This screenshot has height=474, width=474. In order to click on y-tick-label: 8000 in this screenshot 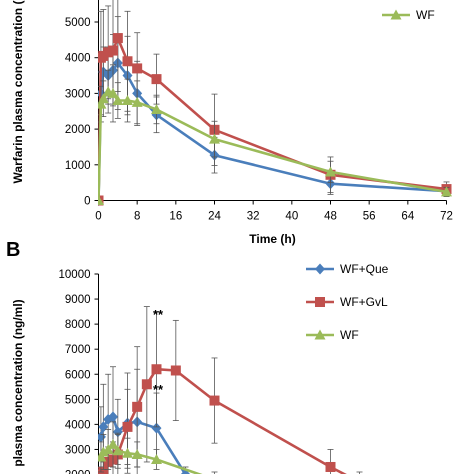, I will do `click(78, 325)`.